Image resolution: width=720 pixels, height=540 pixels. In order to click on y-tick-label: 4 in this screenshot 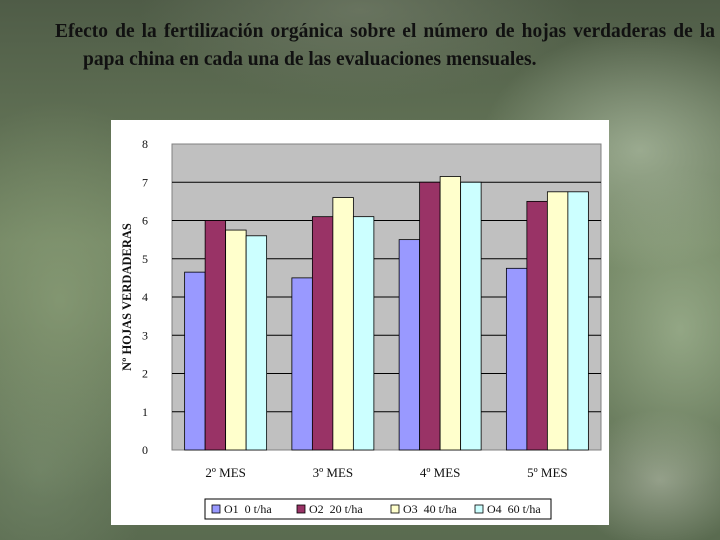, I will do `click(145, 297)`.